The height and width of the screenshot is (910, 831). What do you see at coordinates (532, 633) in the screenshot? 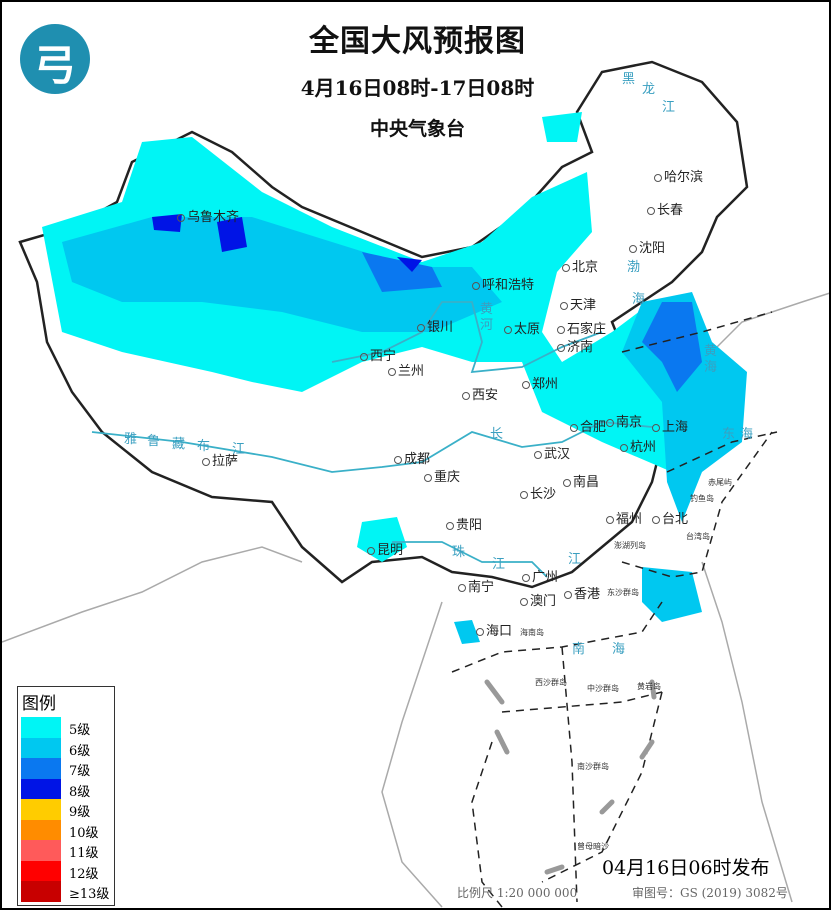
I see `island-label: 海南岛` at bounding box center [532, 633].